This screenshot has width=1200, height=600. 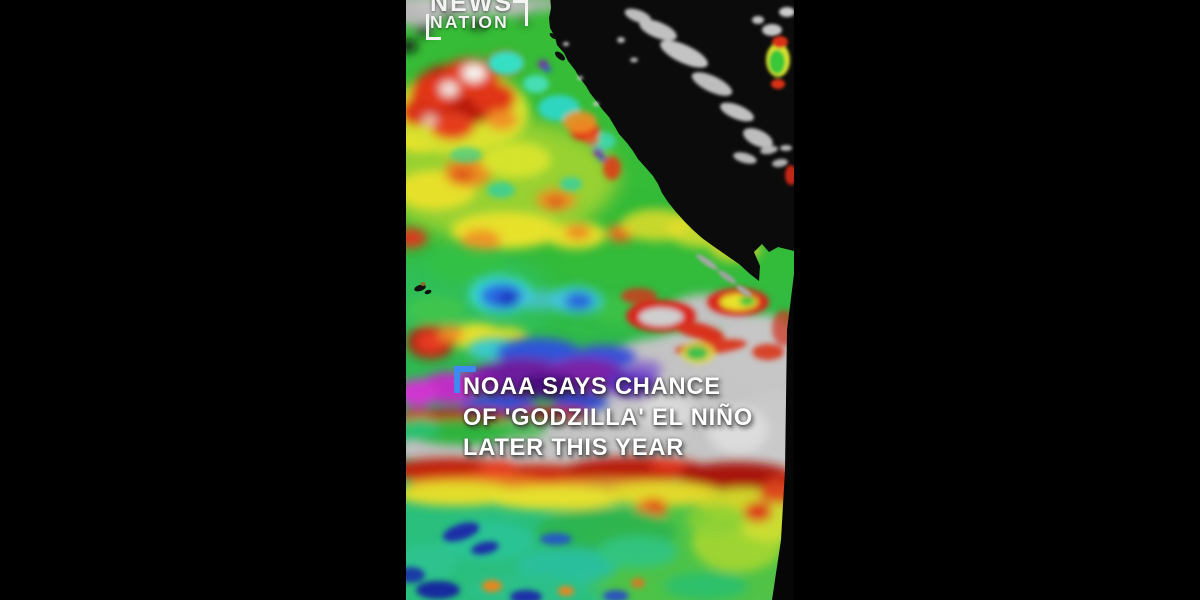 I want to click on logo-word-news: NEWS, so click(x=471, y=8).